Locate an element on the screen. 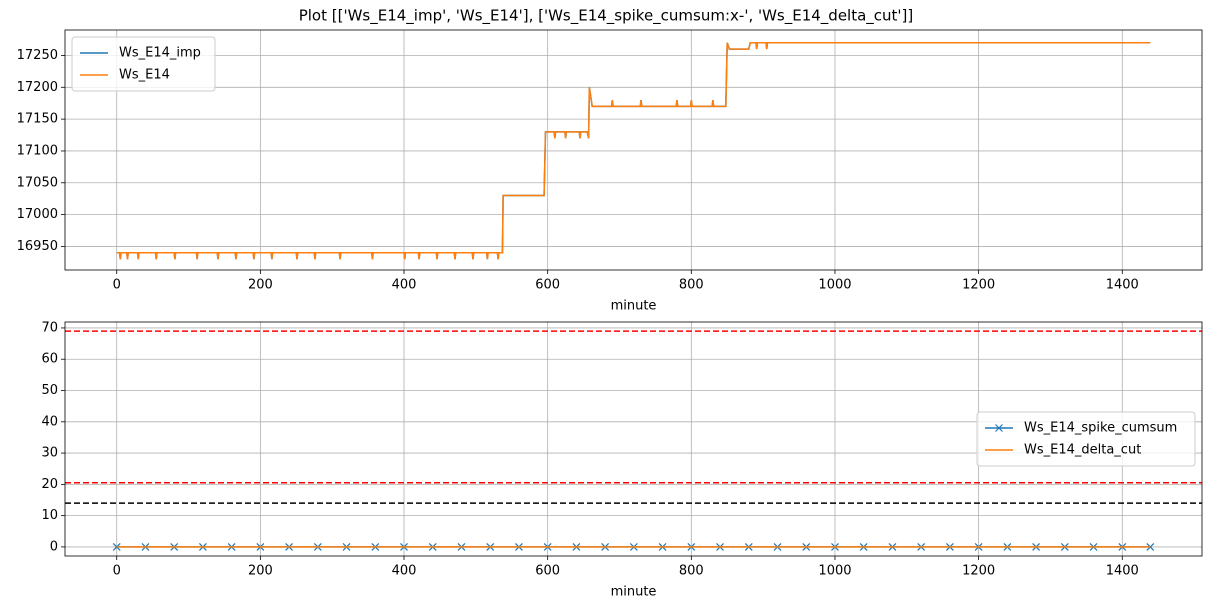 The width and height of the screenshot is (1211, 611). y-tick-label: 40 is located at coordinates (49, 421).